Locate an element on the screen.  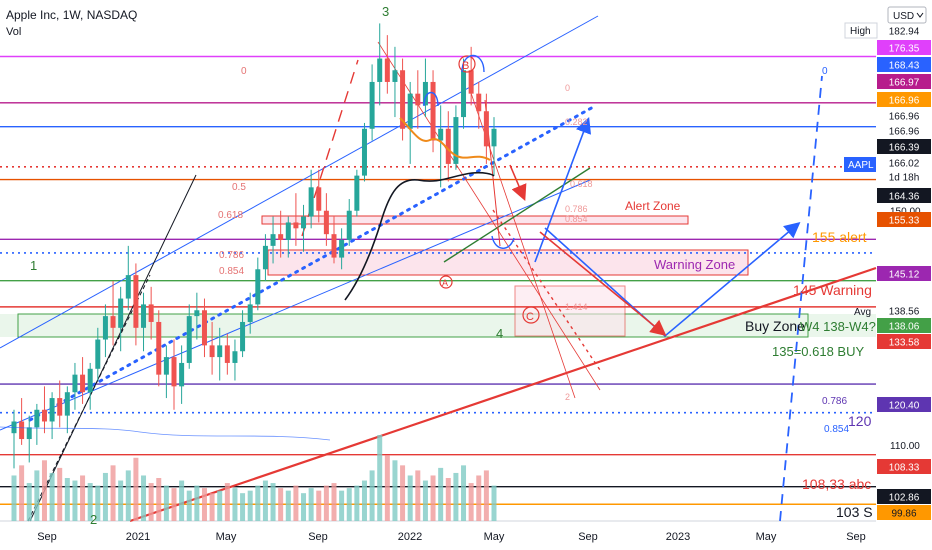
x-tick-label: May is located at coordinates (494, 537).